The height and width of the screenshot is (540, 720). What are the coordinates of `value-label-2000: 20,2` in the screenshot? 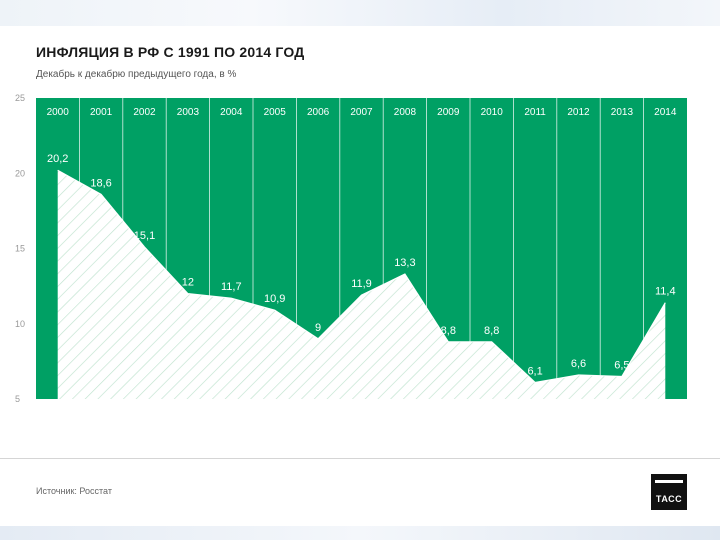 It's located at (57, 159).